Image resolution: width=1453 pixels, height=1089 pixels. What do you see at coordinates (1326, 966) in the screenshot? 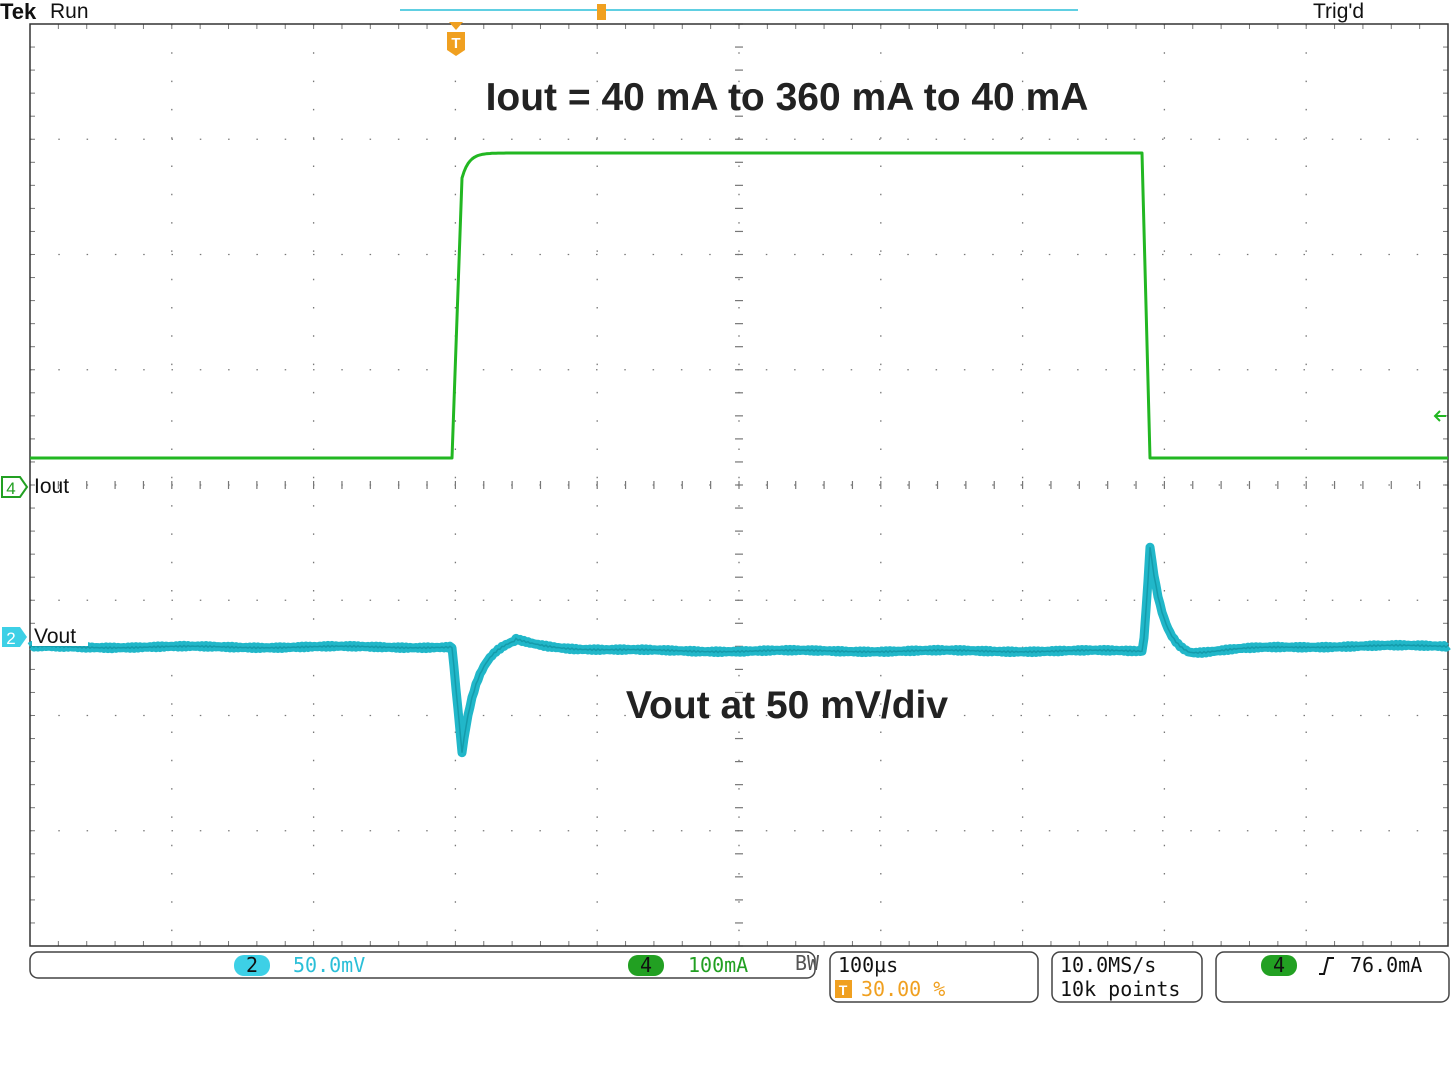
I see `trigger-slope` at bounding box center [1326, 966].